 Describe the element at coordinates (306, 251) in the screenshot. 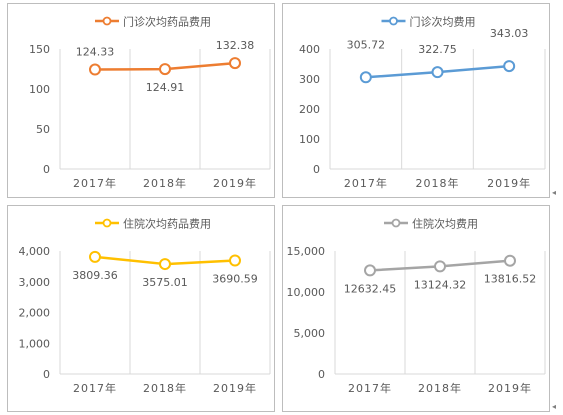

I see `y-tick-label: 15,000` at that location.